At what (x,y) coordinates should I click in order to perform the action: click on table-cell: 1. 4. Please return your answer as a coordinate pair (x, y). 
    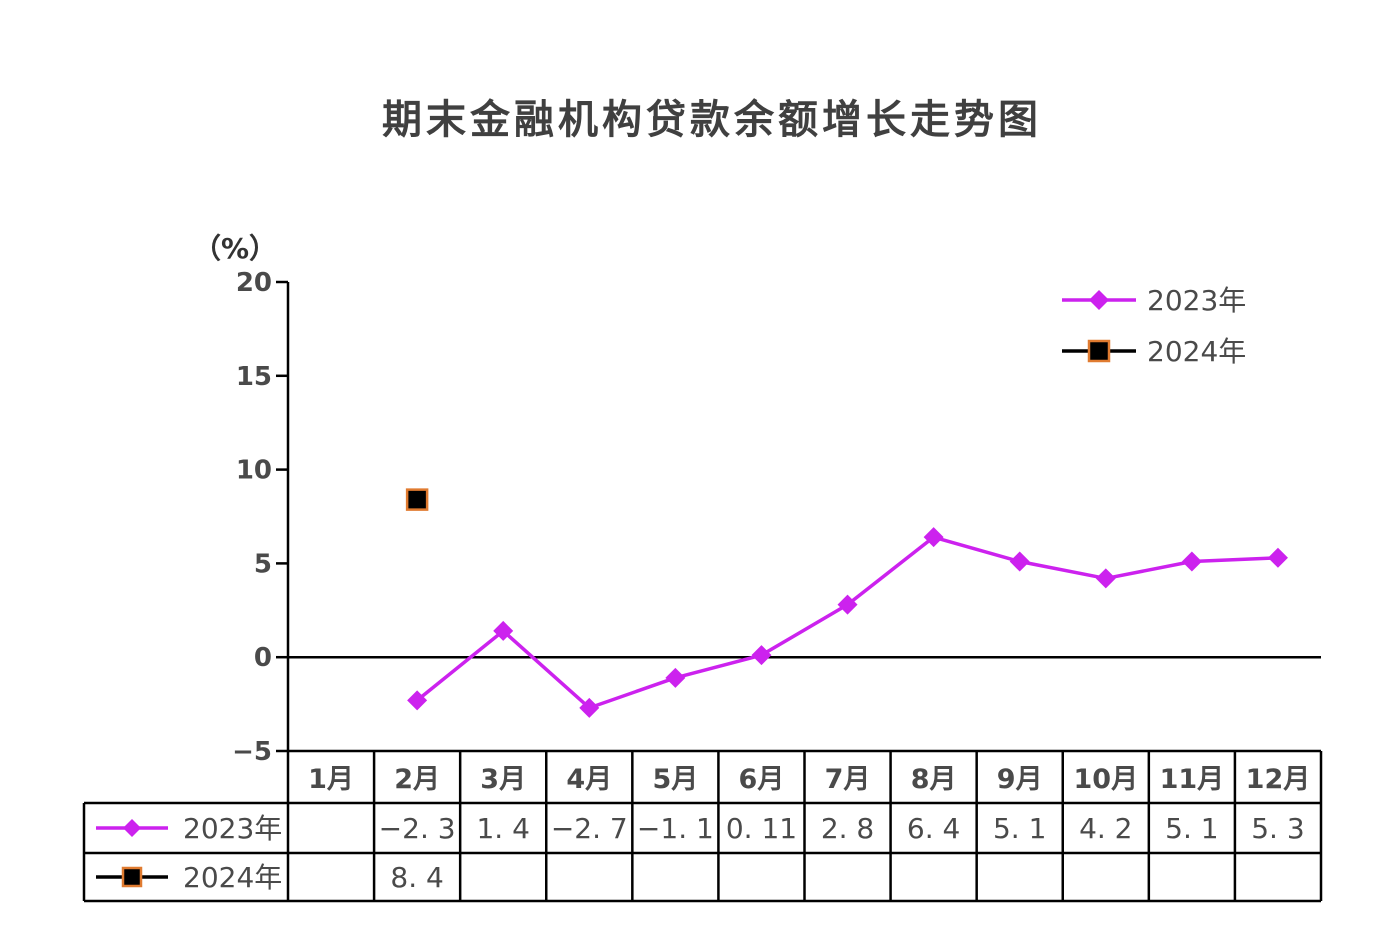
    Looking at the image, I should click on (502, 828).